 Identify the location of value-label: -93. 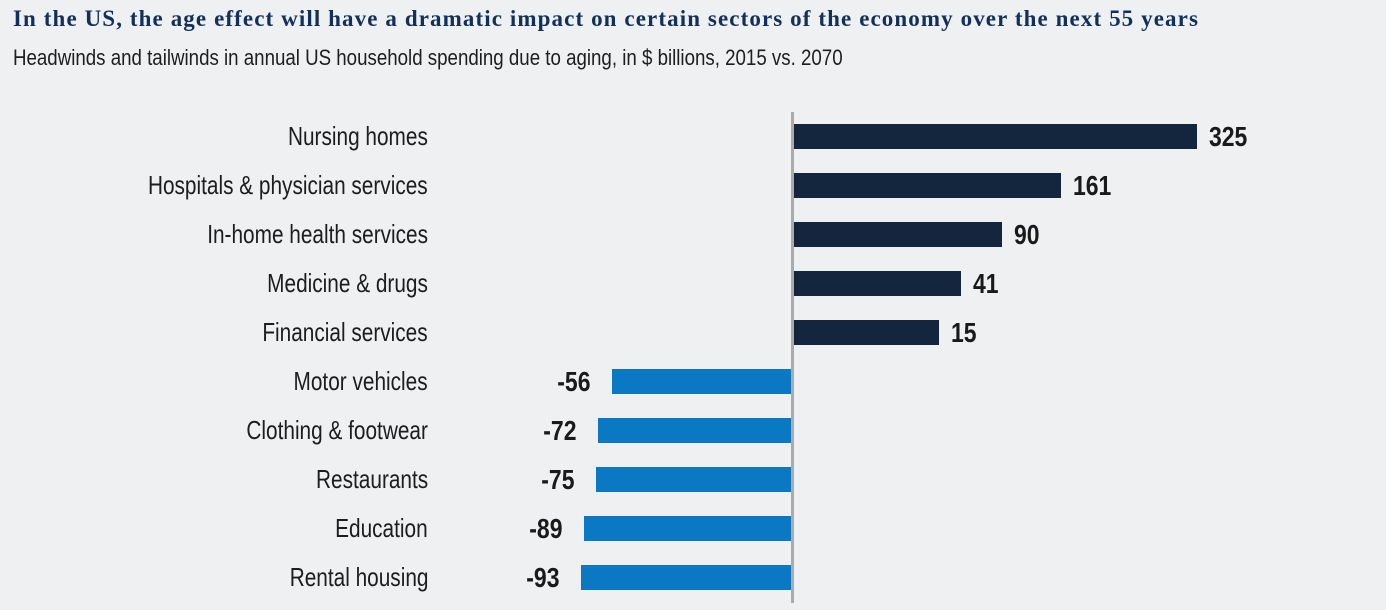
(542, 577).